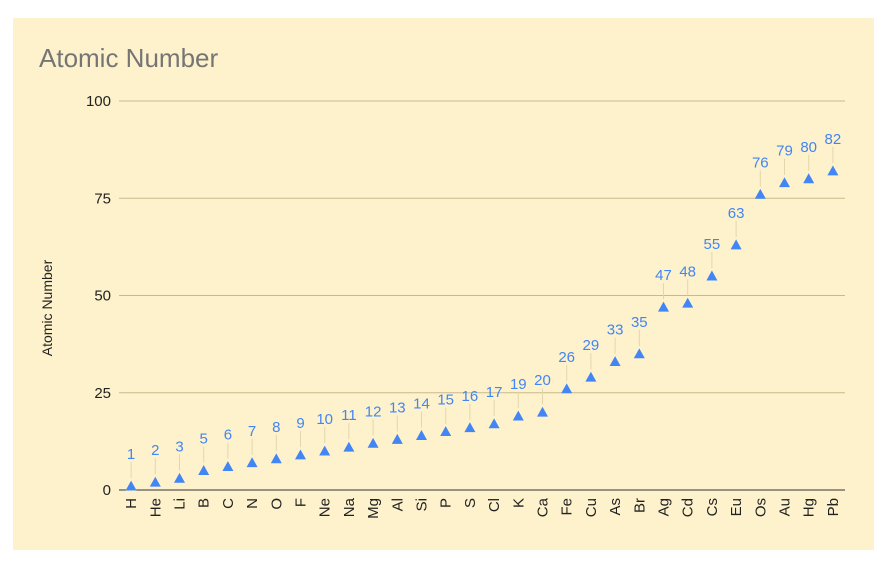 This screenshot has width=885, height=566. I want to click on x-tick-label: Pb, so click(833, 507).